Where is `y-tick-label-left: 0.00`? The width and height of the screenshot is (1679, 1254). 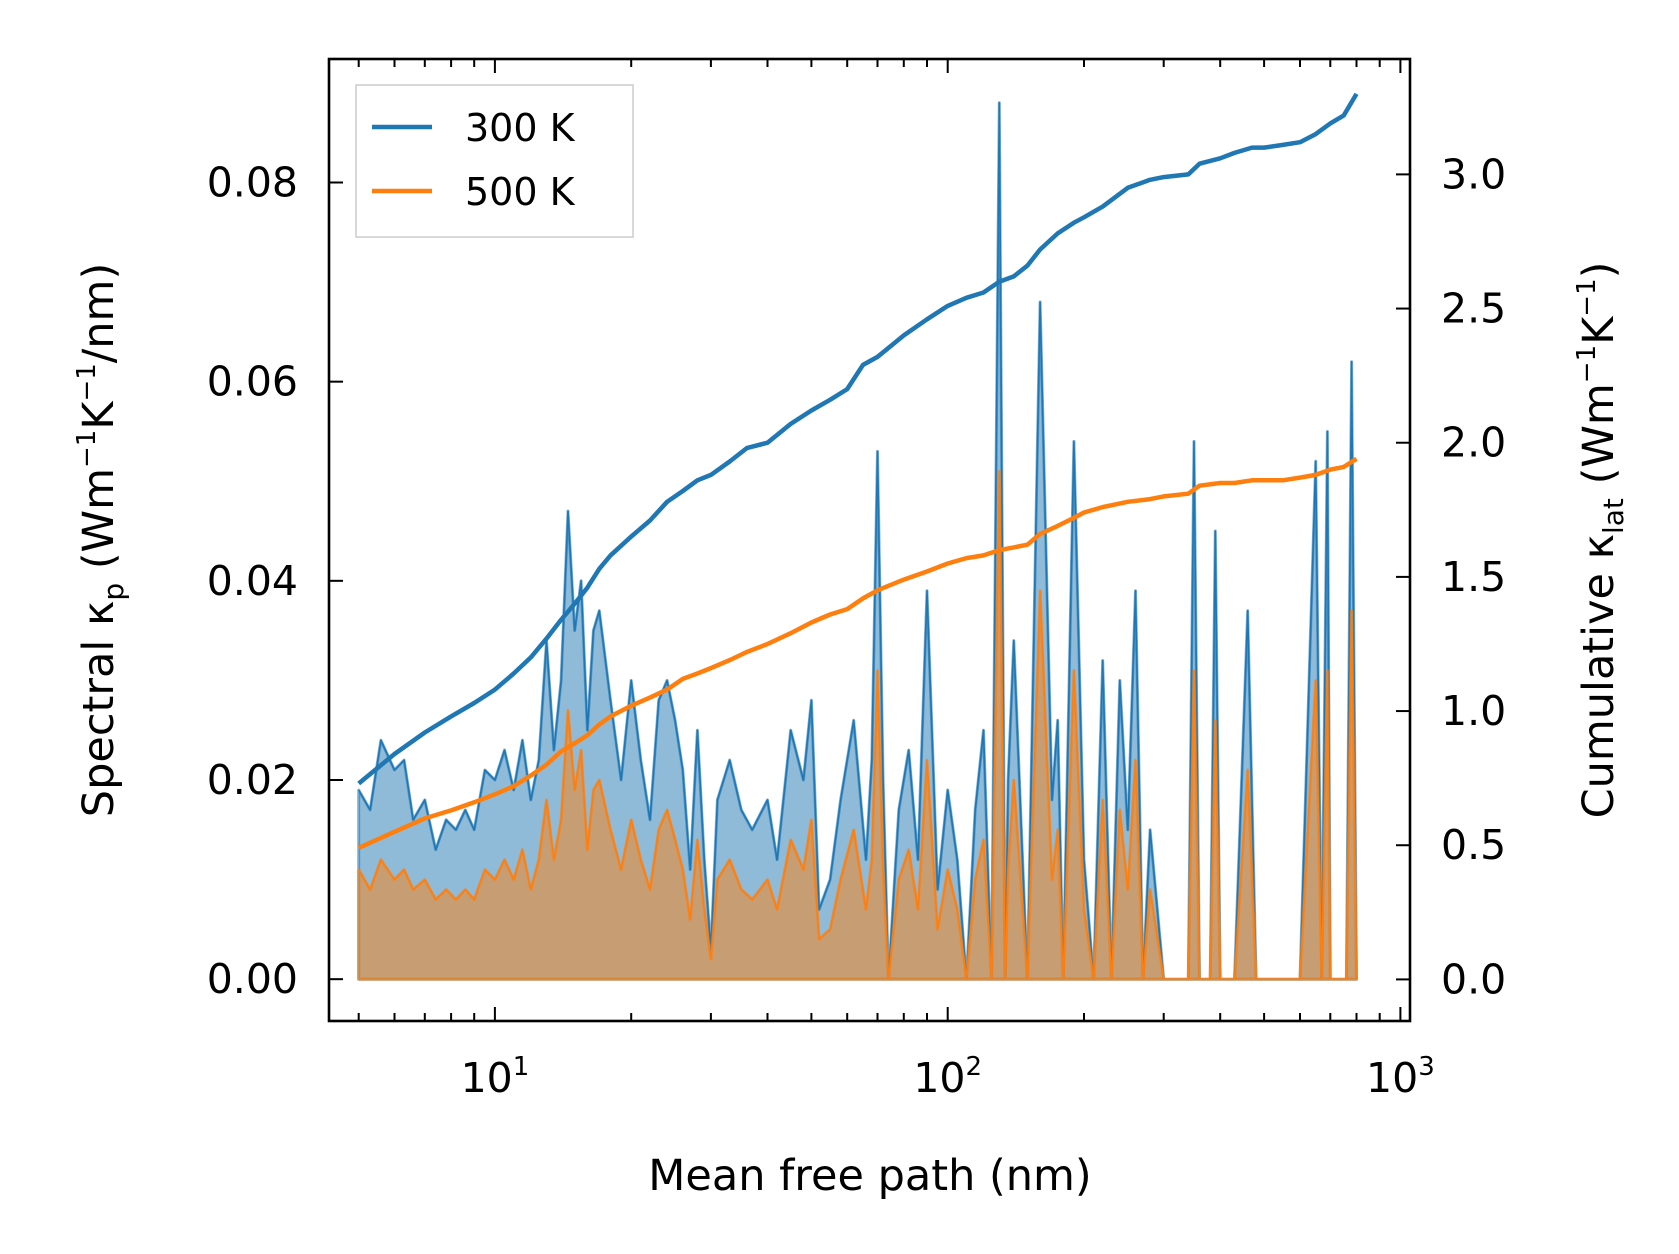 y-tick-label-left: 0.00 is located at coordinates (252, 979).